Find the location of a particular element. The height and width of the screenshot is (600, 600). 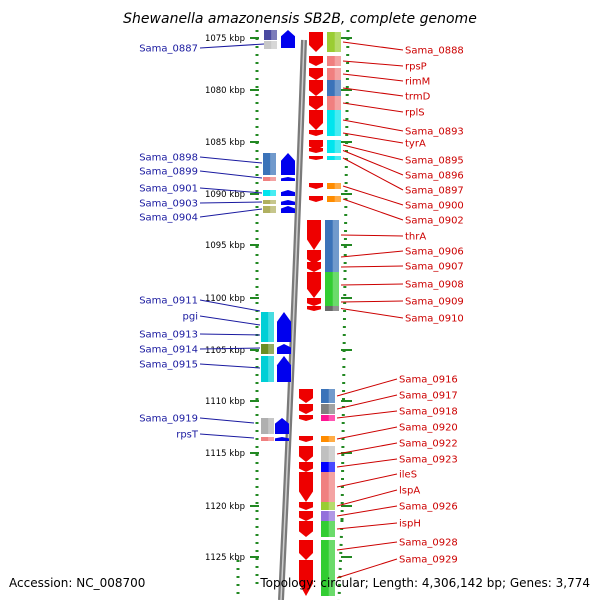

gene-label-Sama_0909: Sama_0909 is located at coordinates (434, 302).